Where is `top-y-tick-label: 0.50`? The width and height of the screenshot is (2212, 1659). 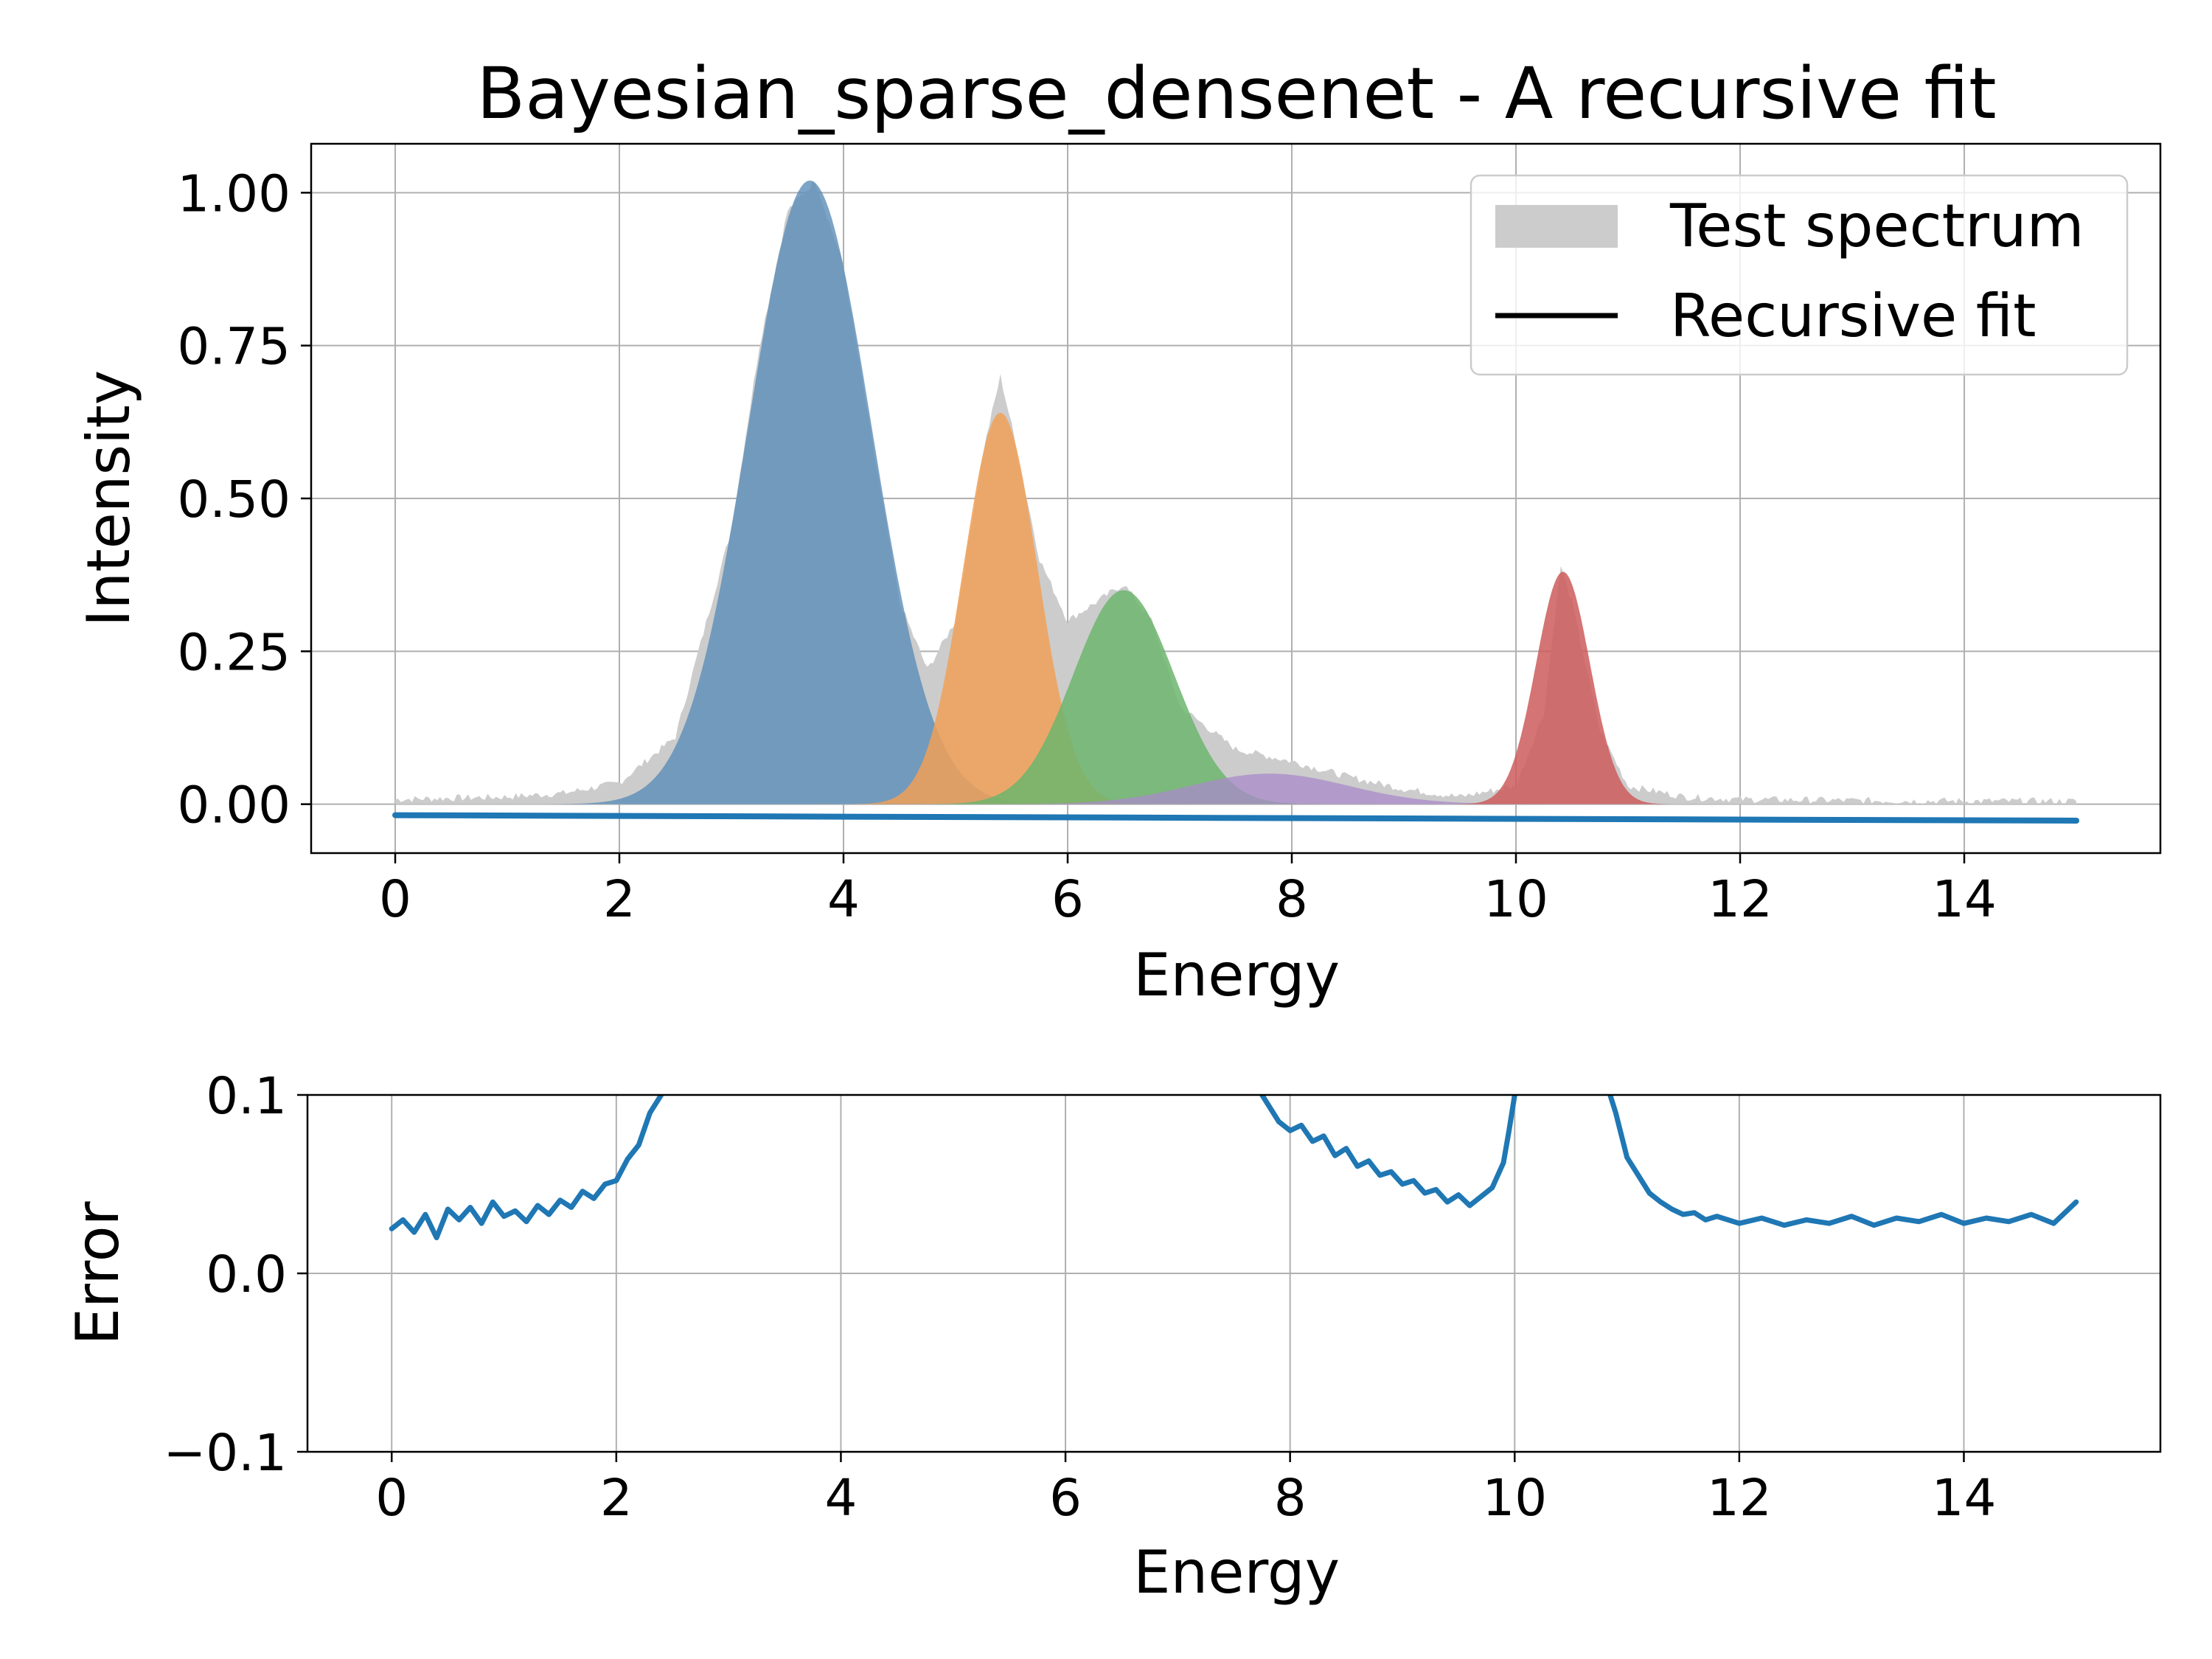 top-y-tick-label: 0.50 is located at coordinates (234, 499).